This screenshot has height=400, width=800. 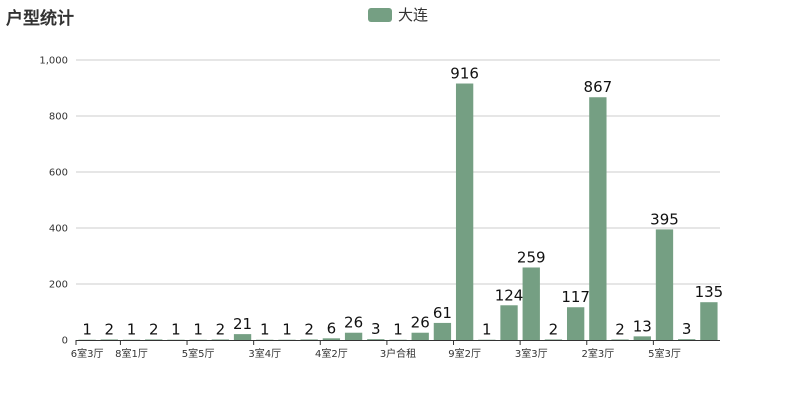 What do you see at coordinates (709, 292) in the screenshot?
I see `data-label: 135` at bounding box center [709, 292].